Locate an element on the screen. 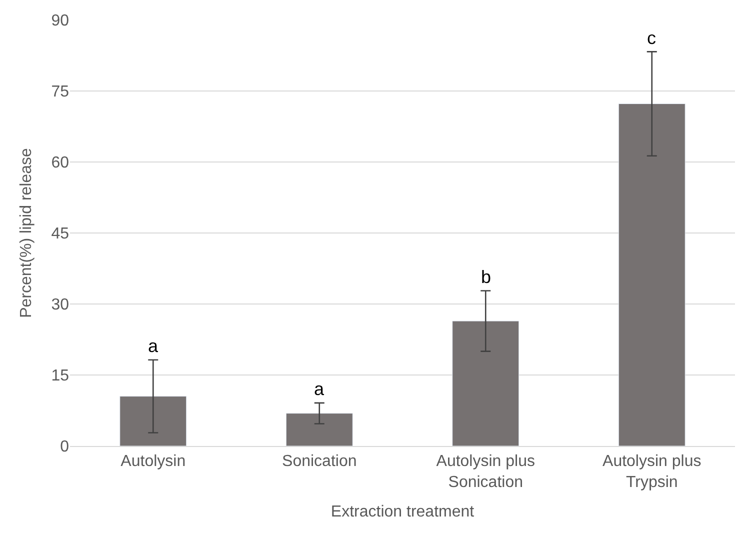  y-tick-label: 90 is located at coordinates (60, 21).